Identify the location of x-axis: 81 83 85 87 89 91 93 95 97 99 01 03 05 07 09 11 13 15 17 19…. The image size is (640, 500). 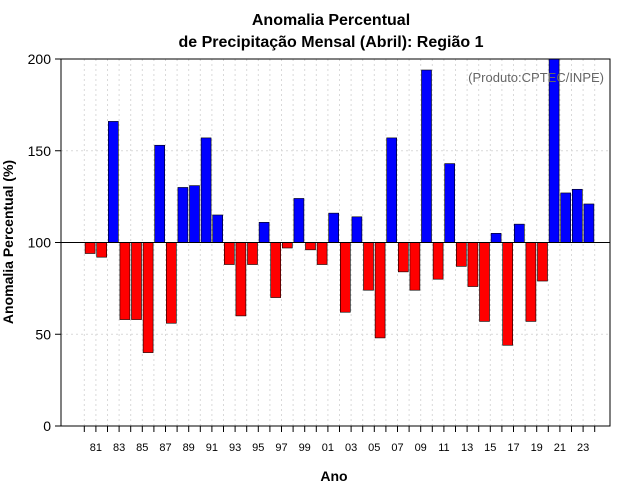
(339, 440).